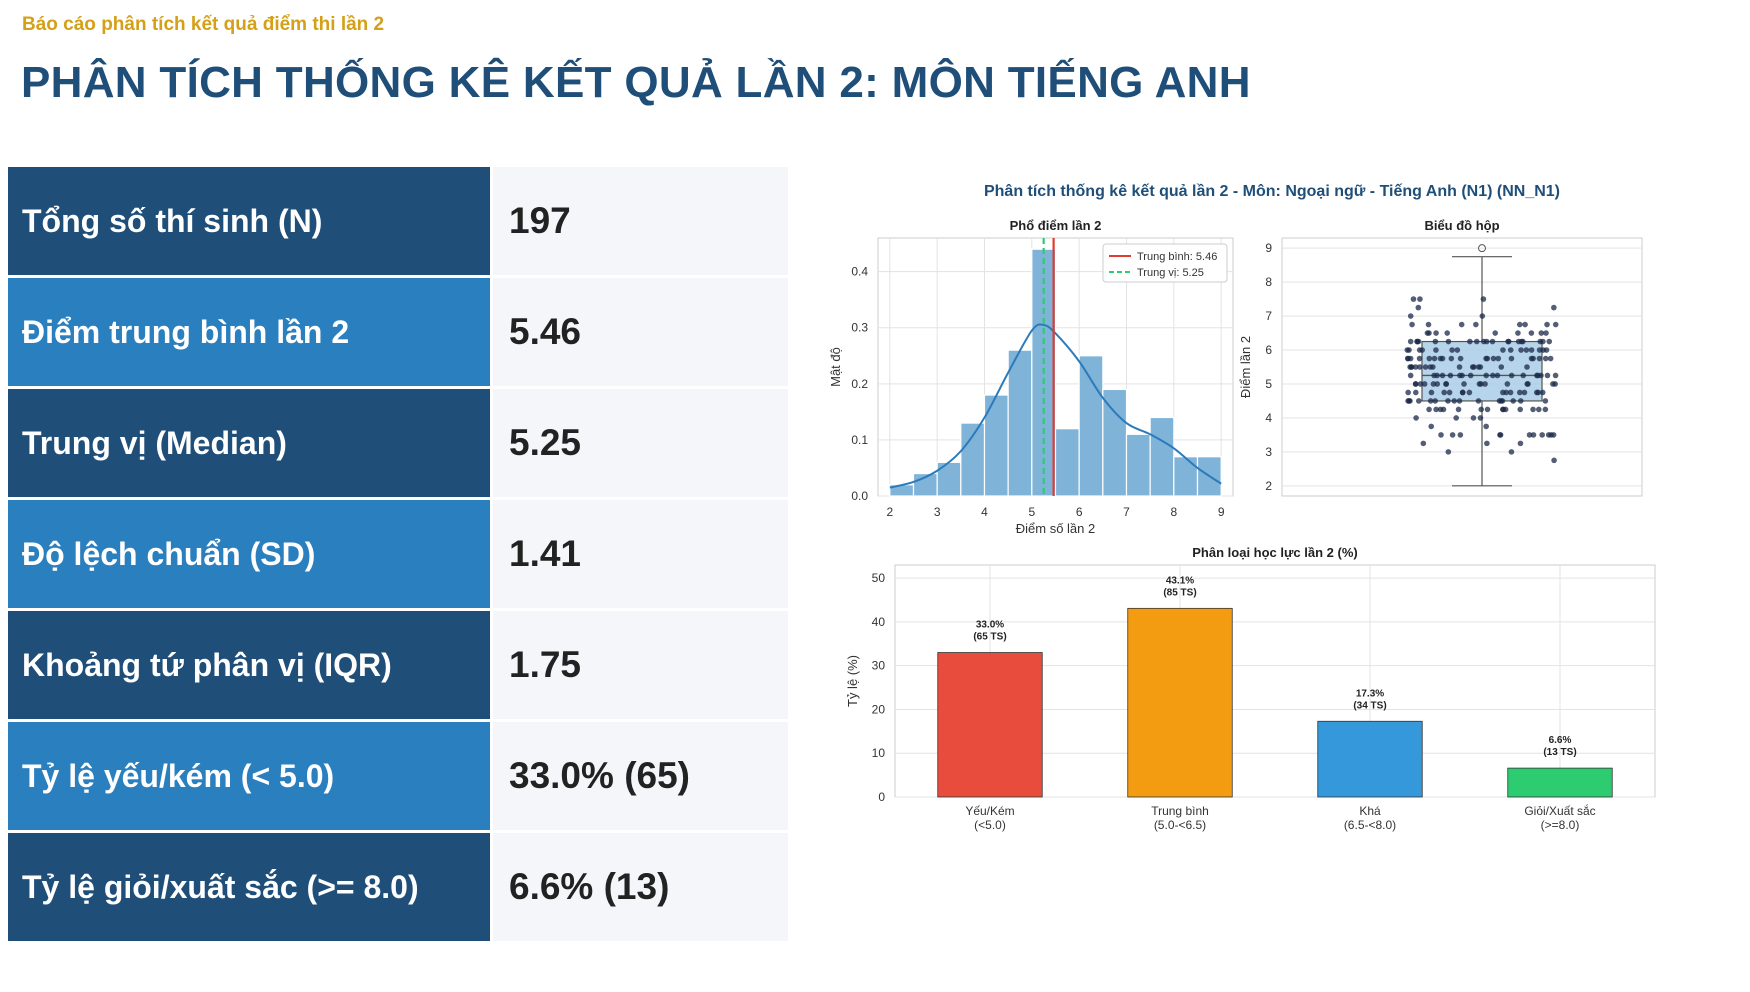  I want to click on bar-y-tick-label: 40, so click(879, 622).